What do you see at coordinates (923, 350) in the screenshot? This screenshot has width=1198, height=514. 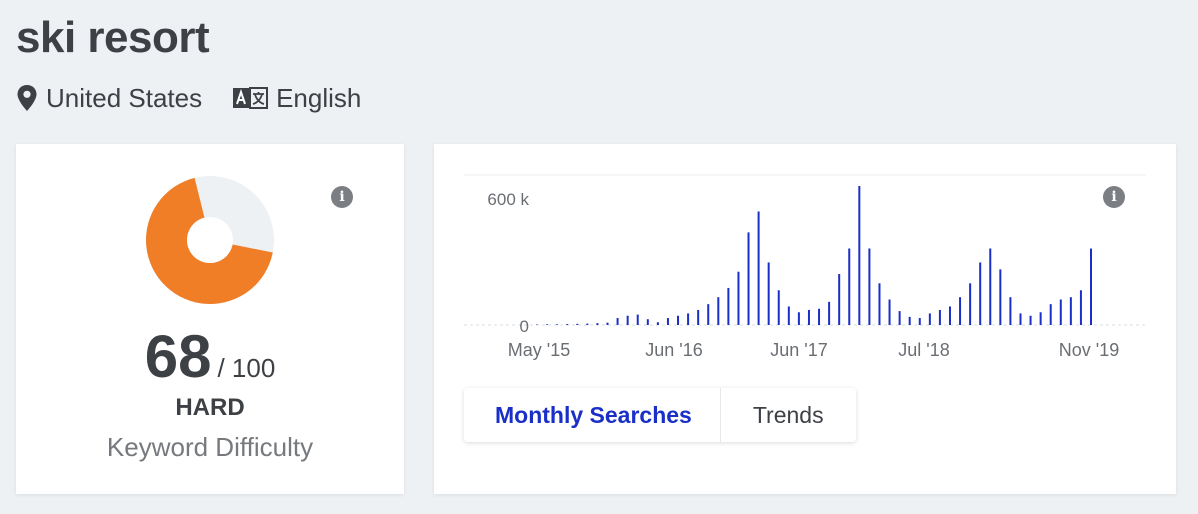 I see `x-tick-label: Jul '18` at bounding box center [923, 350].